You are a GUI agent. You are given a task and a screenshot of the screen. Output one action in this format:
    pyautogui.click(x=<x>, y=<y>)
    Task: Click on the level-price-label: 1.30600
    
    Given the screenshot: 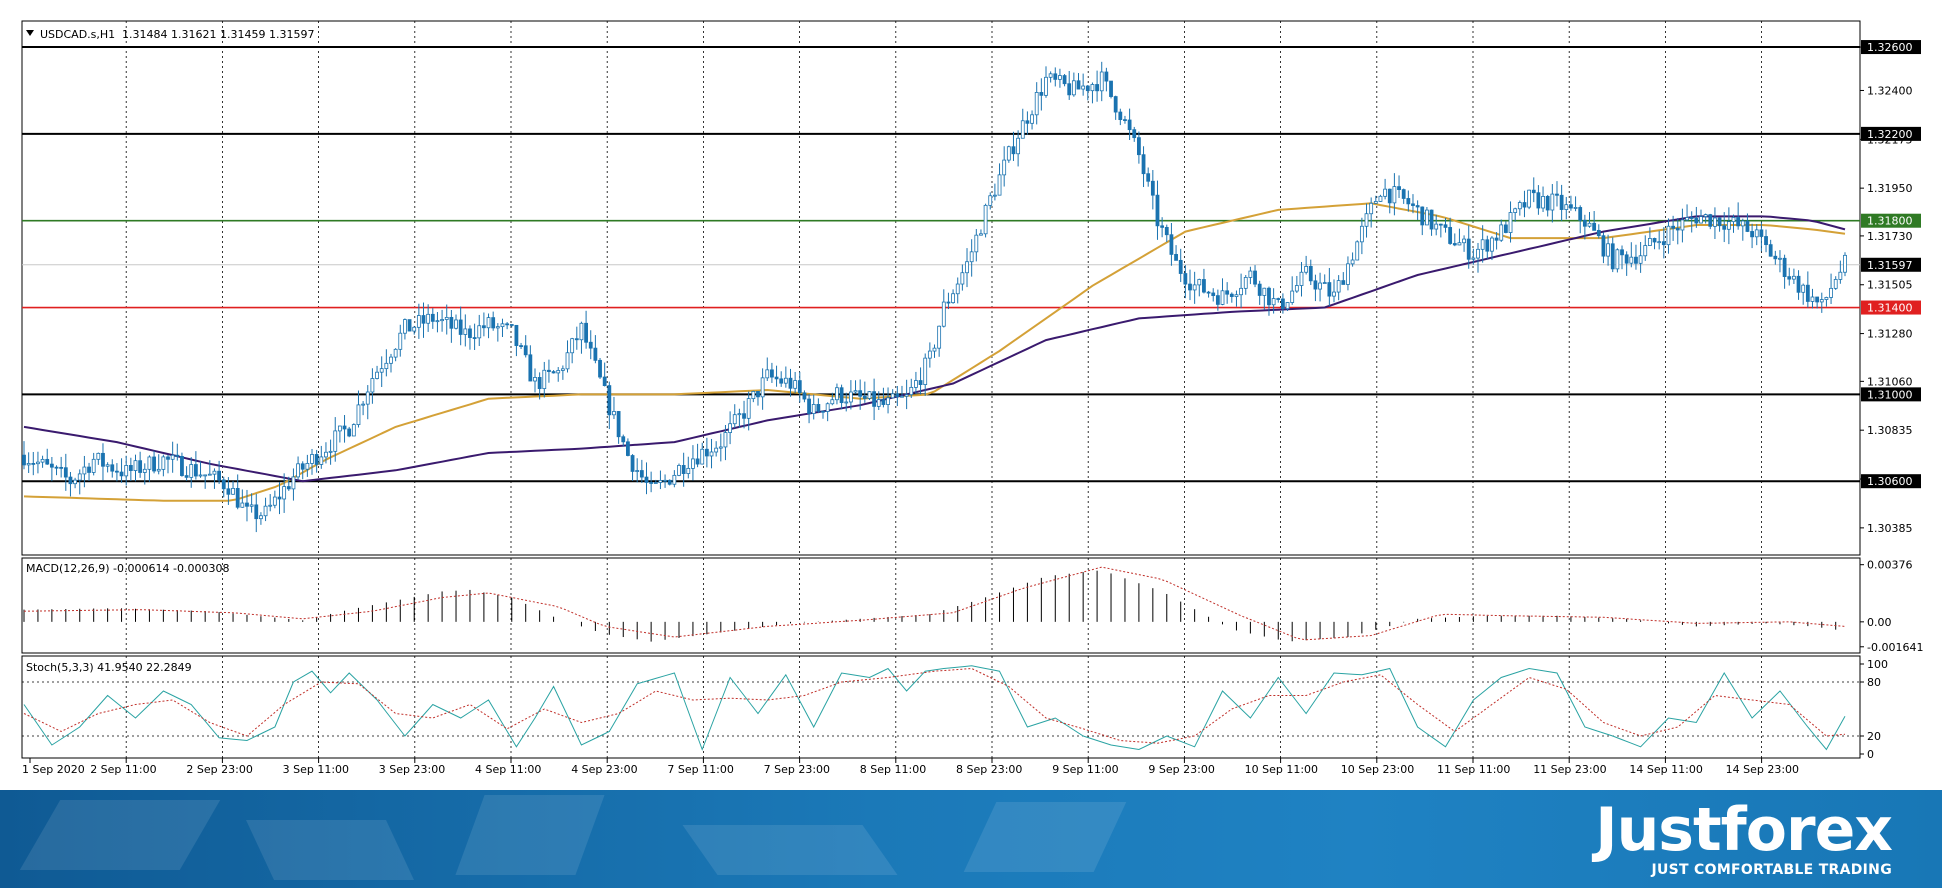 What is the action you would take?
    pyautogui.click(x=1890, y=481)
    